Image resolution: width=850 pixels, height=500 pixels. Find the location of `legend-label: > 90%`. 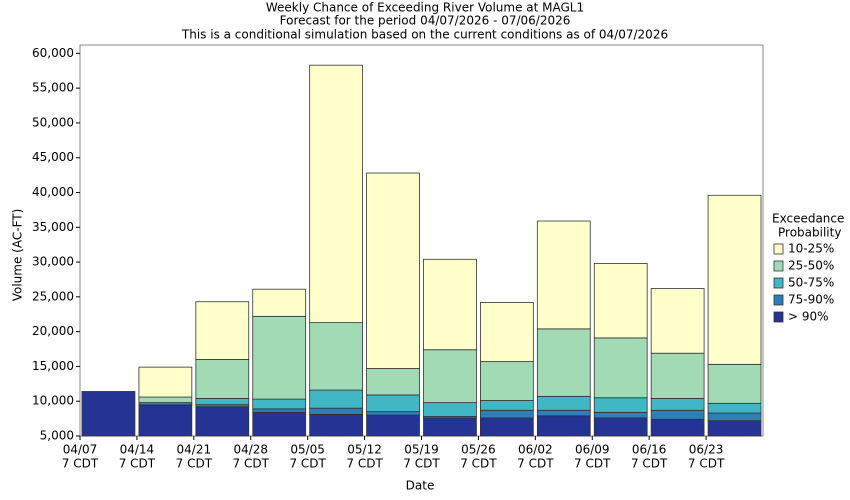

legend-label: > 90% is located at coordinates (808, 317).